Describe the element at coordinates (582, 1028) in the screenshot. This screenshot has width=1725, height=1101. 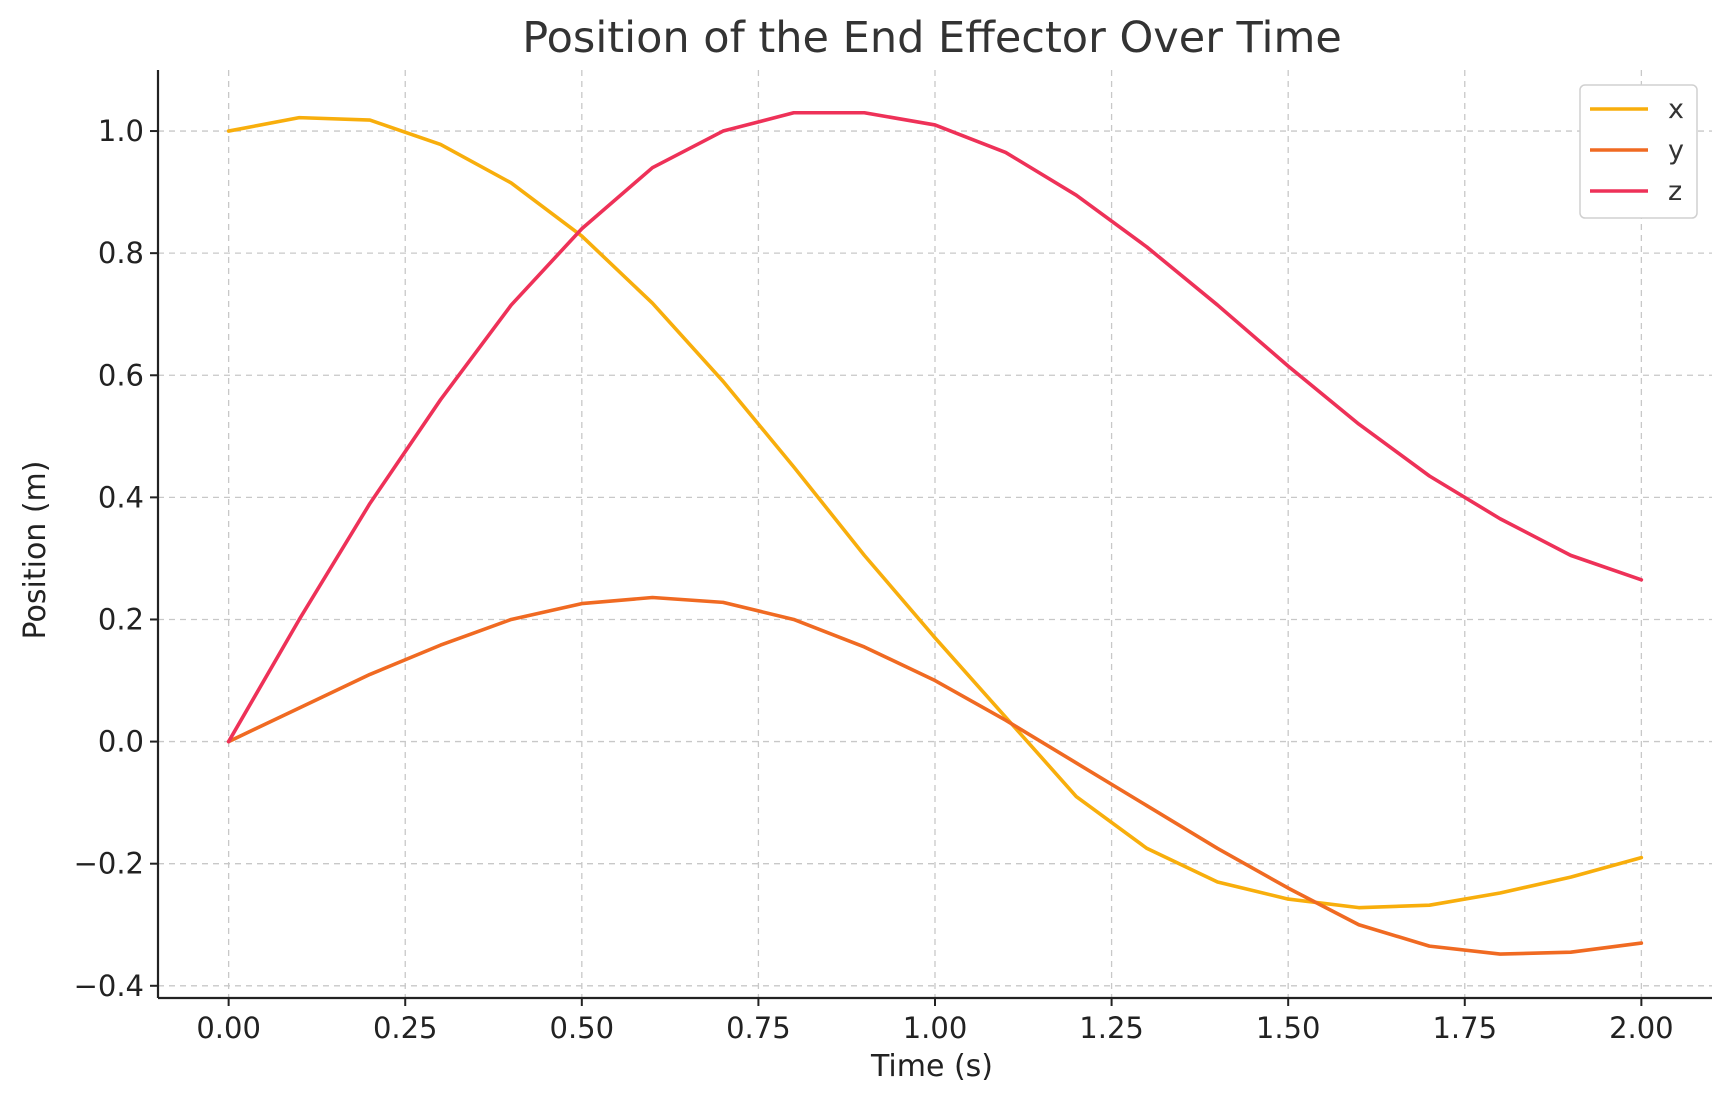
I see `x-tick-label-2: 0.50` at that location.